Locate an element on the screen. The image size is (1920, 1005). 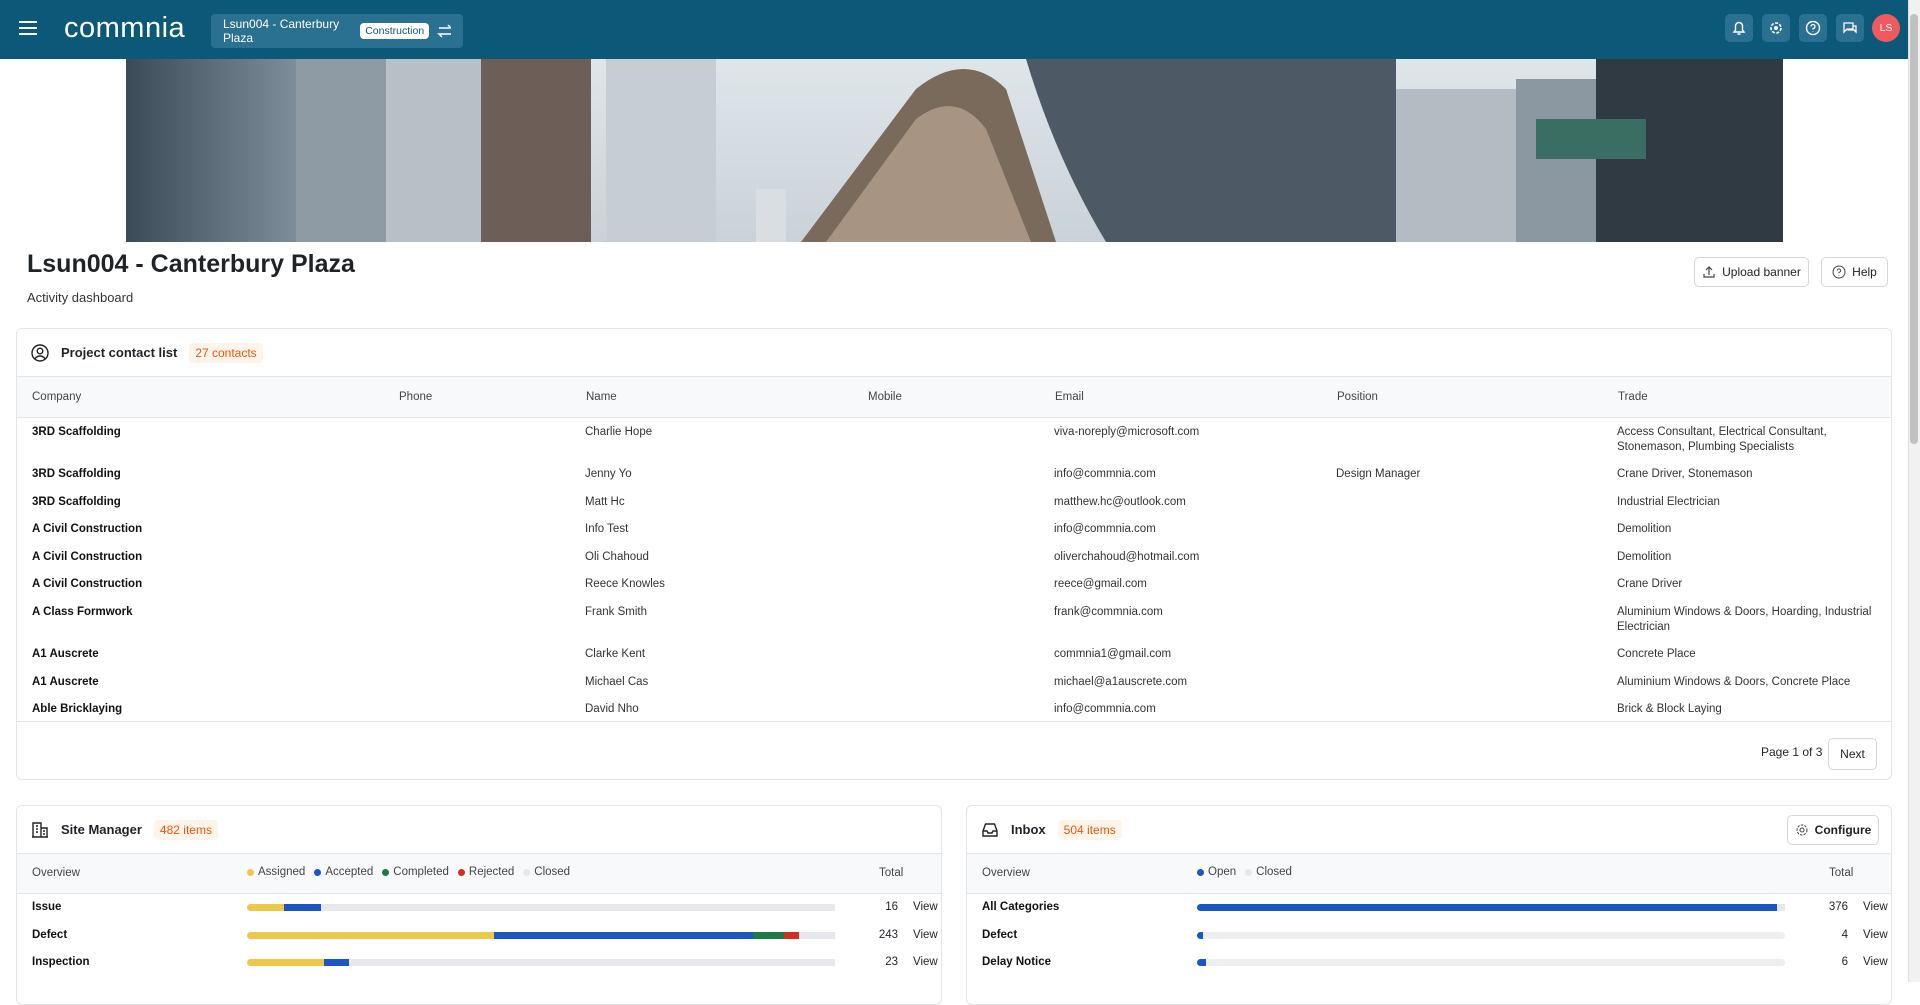
legend-item: Assigned is located at coordinates (276, 872).